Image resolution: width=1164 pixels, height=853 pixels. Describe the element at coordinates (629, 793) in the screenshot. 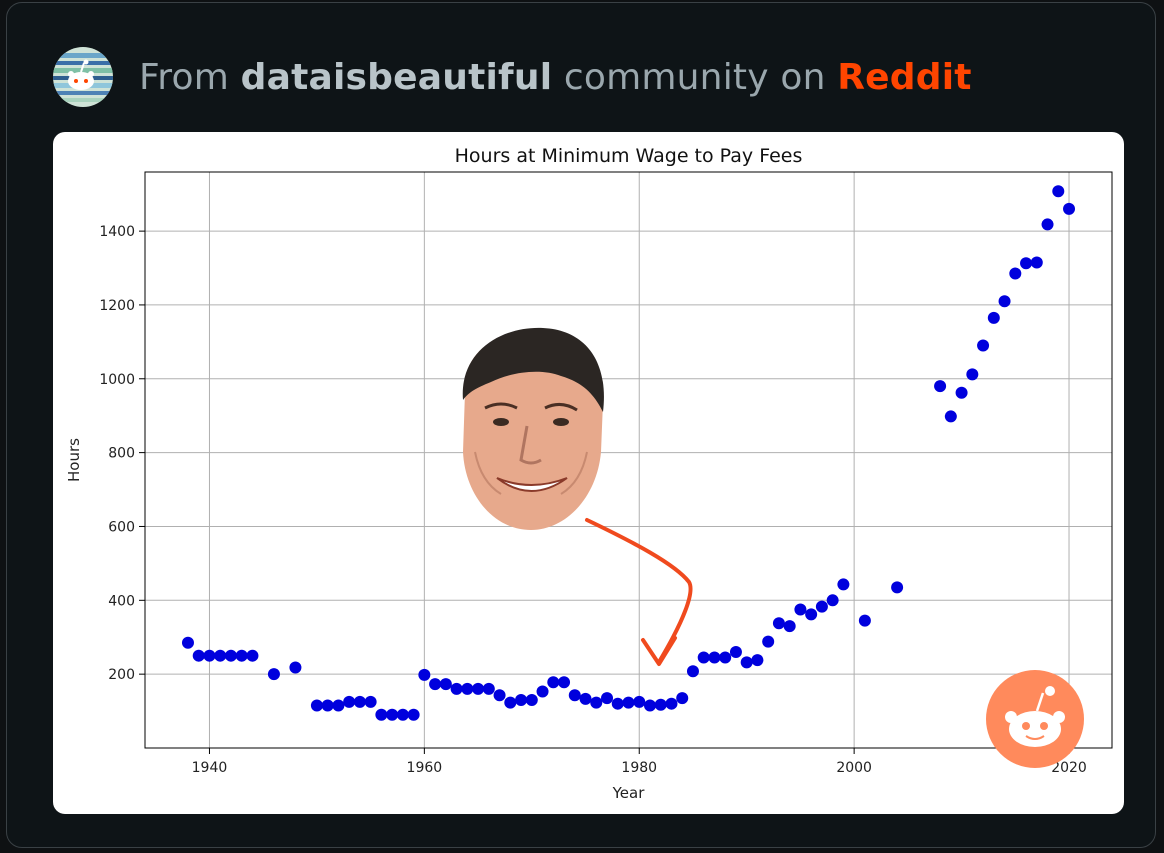

I see `x-axis-label: Year` at that location.